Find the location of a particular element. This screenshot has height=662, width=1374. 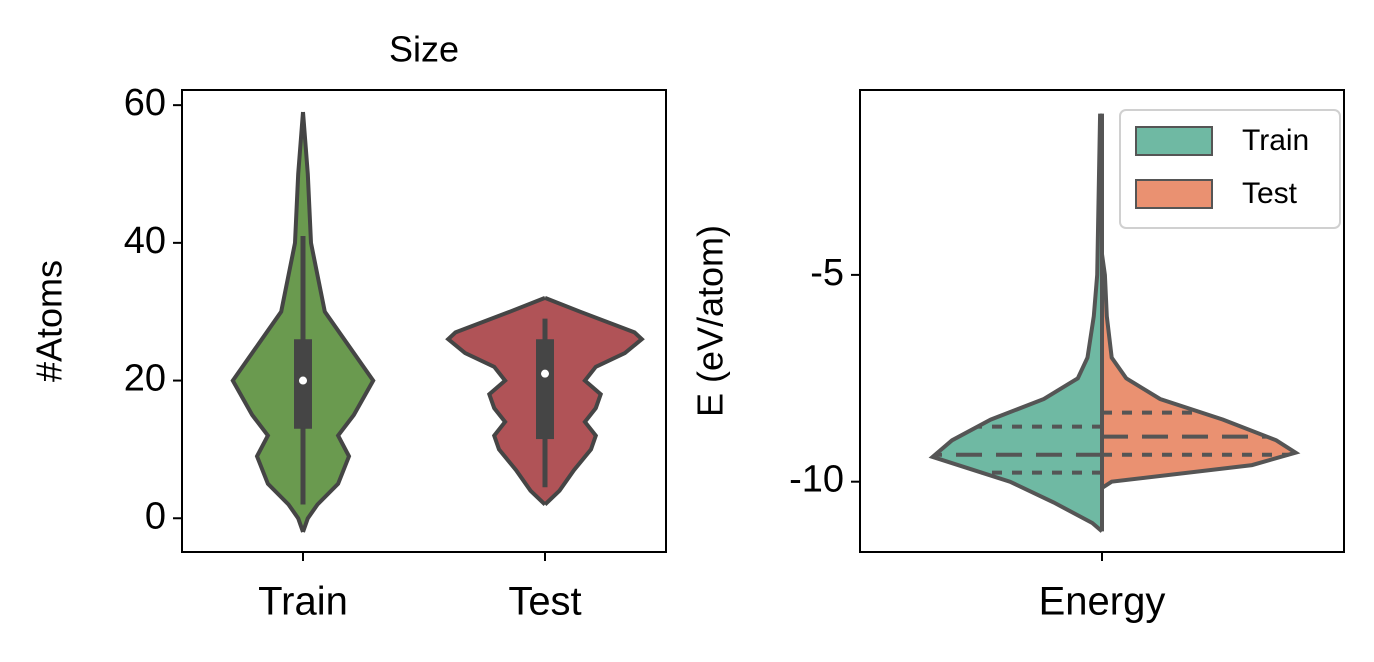

y-tick-label: 0 is located at coordinates (155, 516).